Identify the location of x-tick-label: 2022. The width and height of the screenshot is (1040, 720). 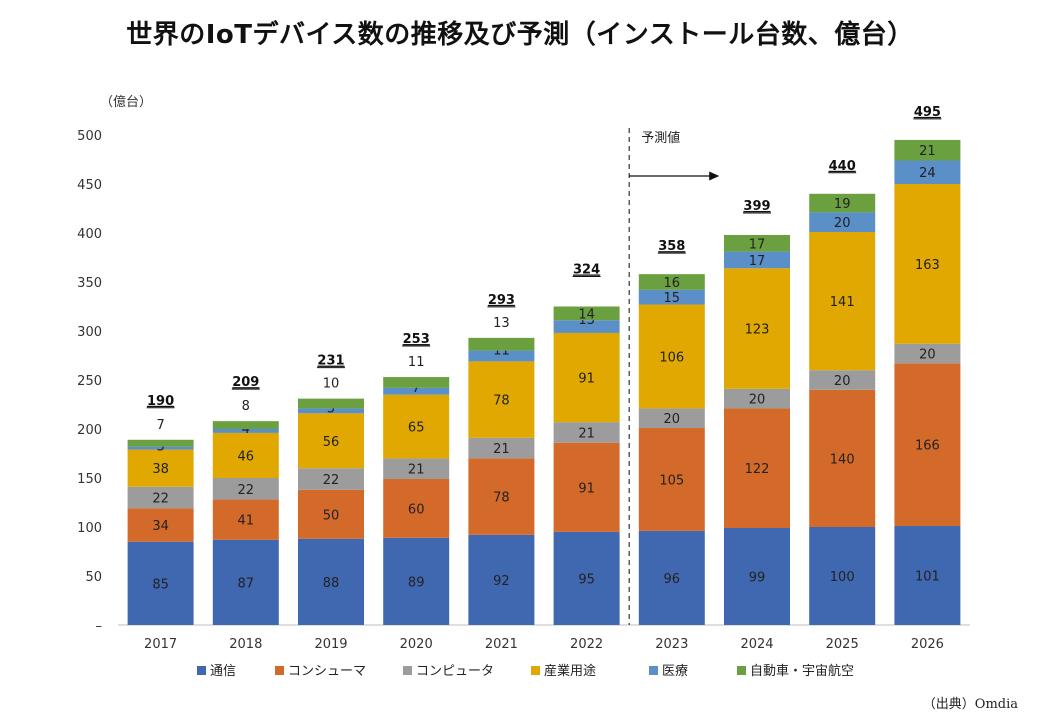
(586, 644).